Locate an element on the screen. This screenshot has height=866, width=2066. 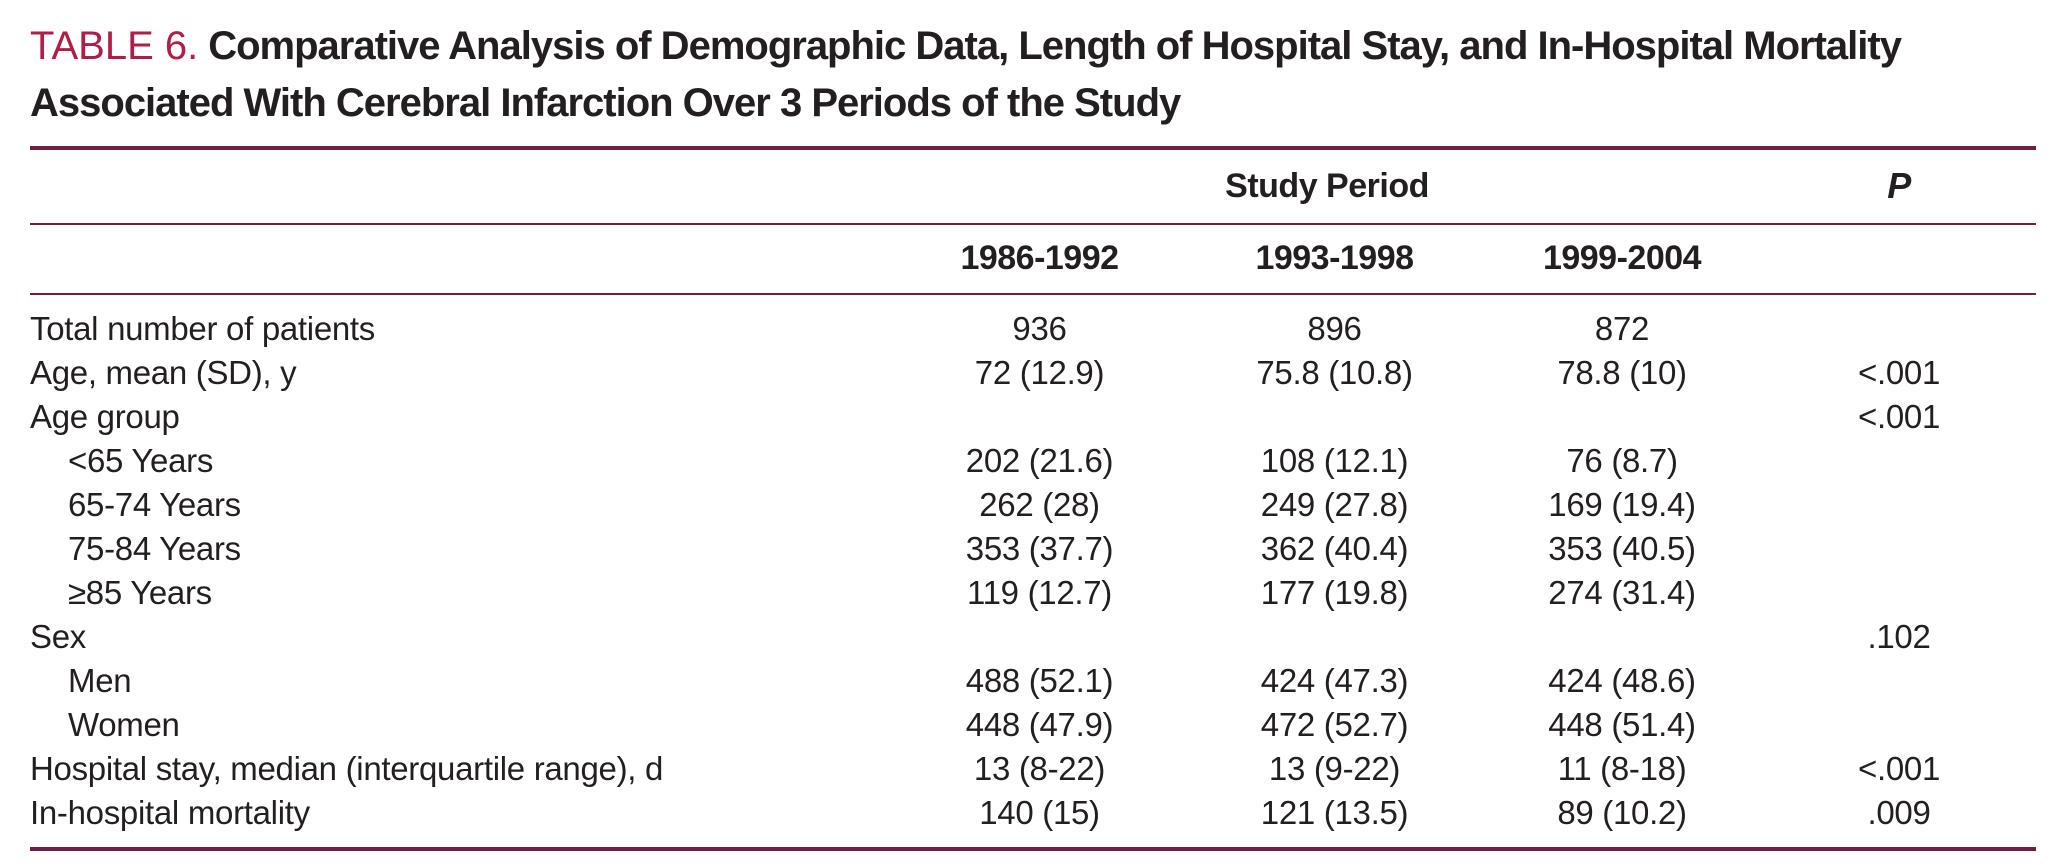
row-label: ≥85 Years is located at coordinates (140, 592).